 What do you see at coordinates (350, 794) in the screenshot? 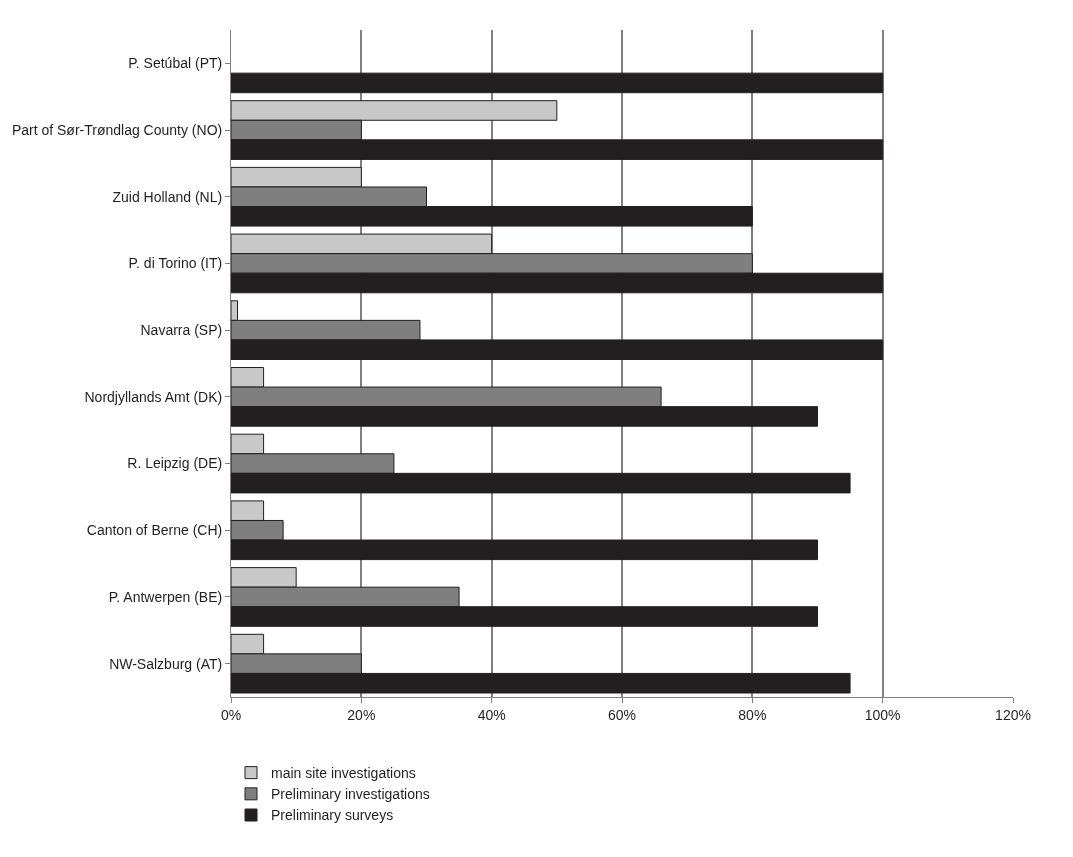
I see `legend-label: Preliminary investigations` at bounding box center [350, 794].